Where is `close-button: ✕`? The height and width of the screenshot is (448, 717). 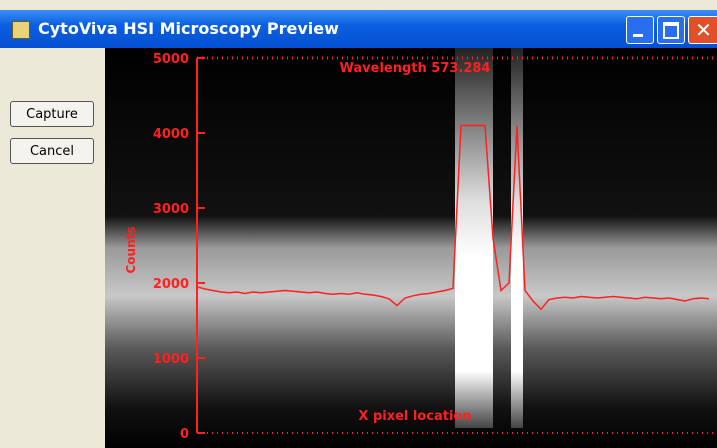
close-button: ✕ is located at coordinates (702, 30).